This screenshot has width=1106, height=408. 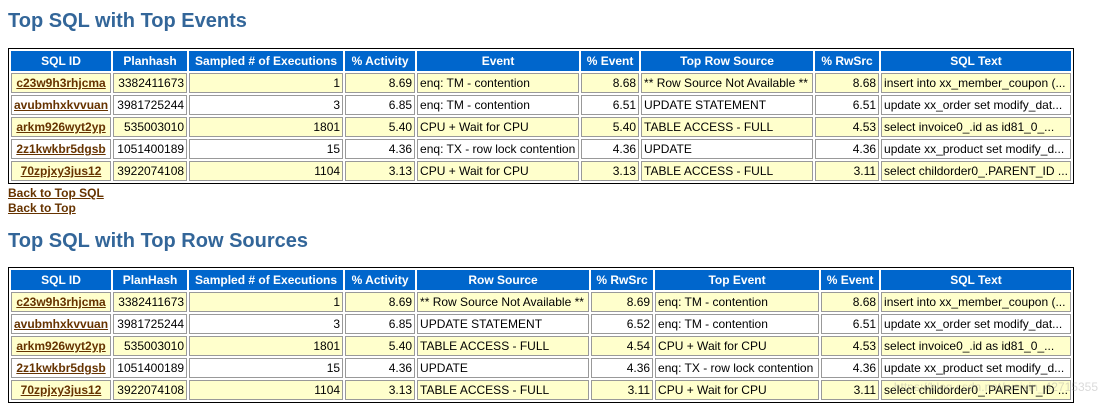 What do you see at coordinates (498, 149) in the screenshot?
I see `table-cell: enq: TX - row lock contention` at bounding box center [498, 149].